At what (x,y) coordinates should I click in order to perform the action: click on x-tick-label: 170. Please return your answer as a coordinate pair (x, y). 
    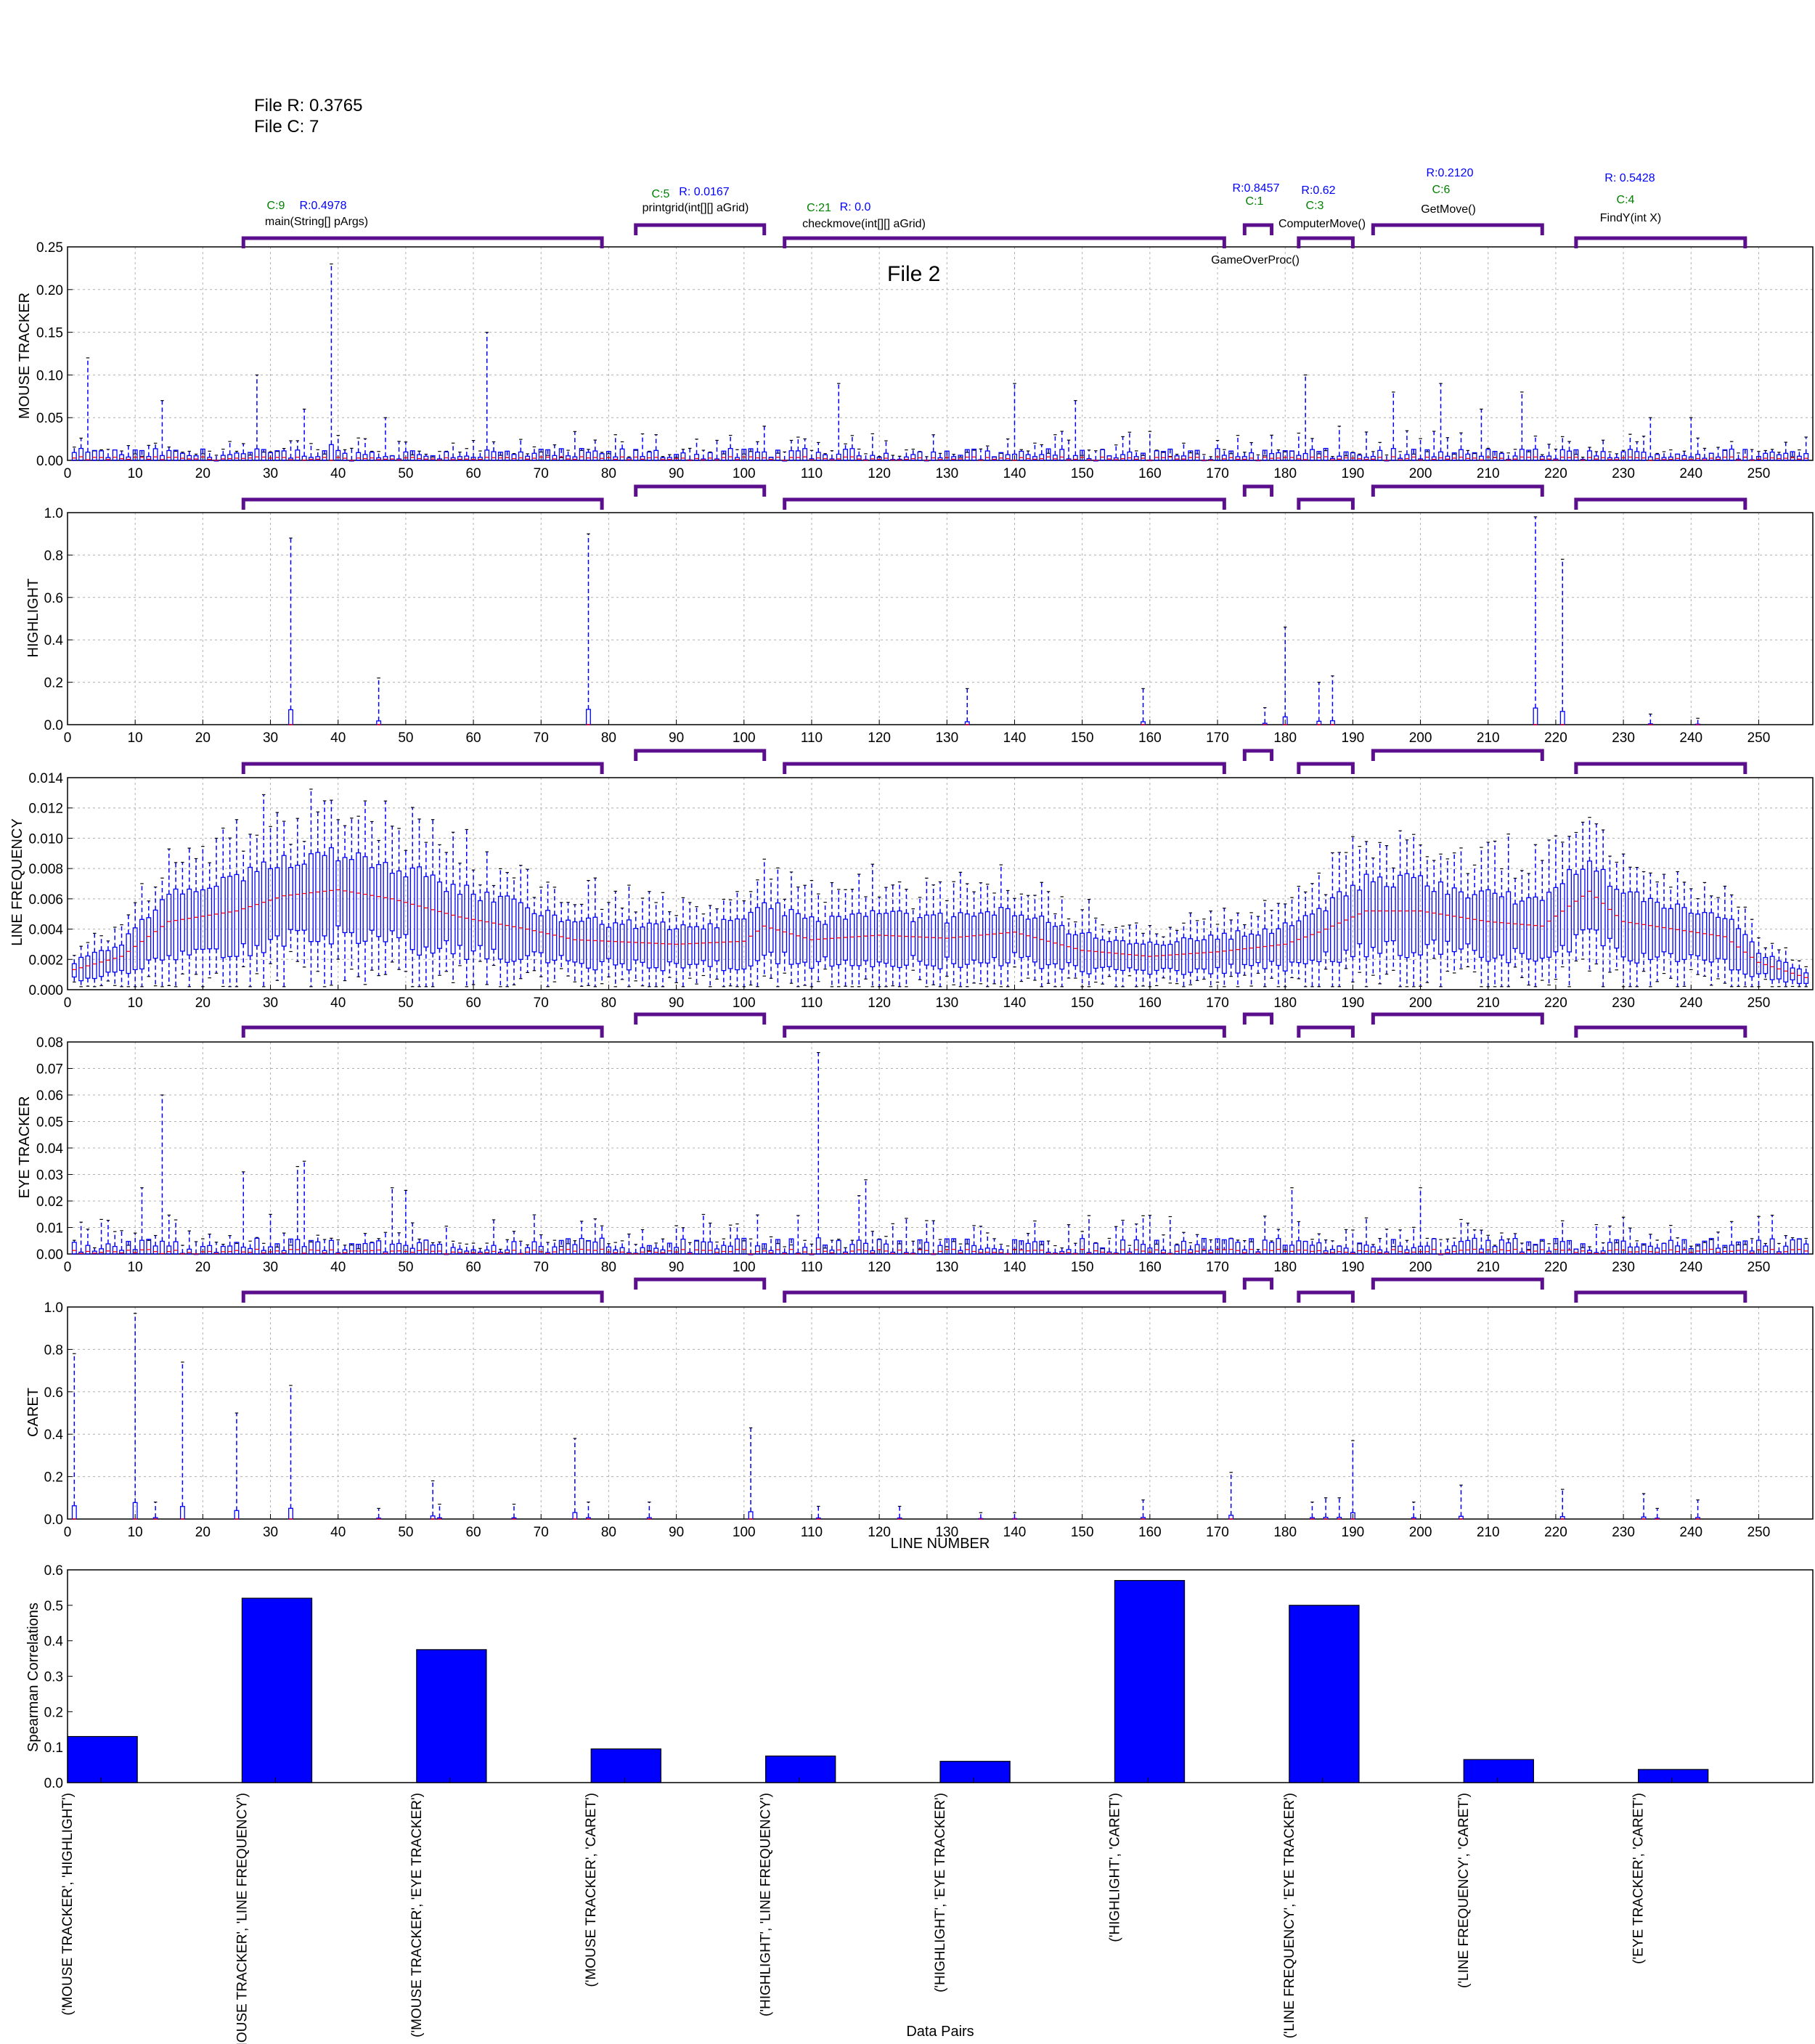
    Looking at the image, I should click on (1217, 1003).